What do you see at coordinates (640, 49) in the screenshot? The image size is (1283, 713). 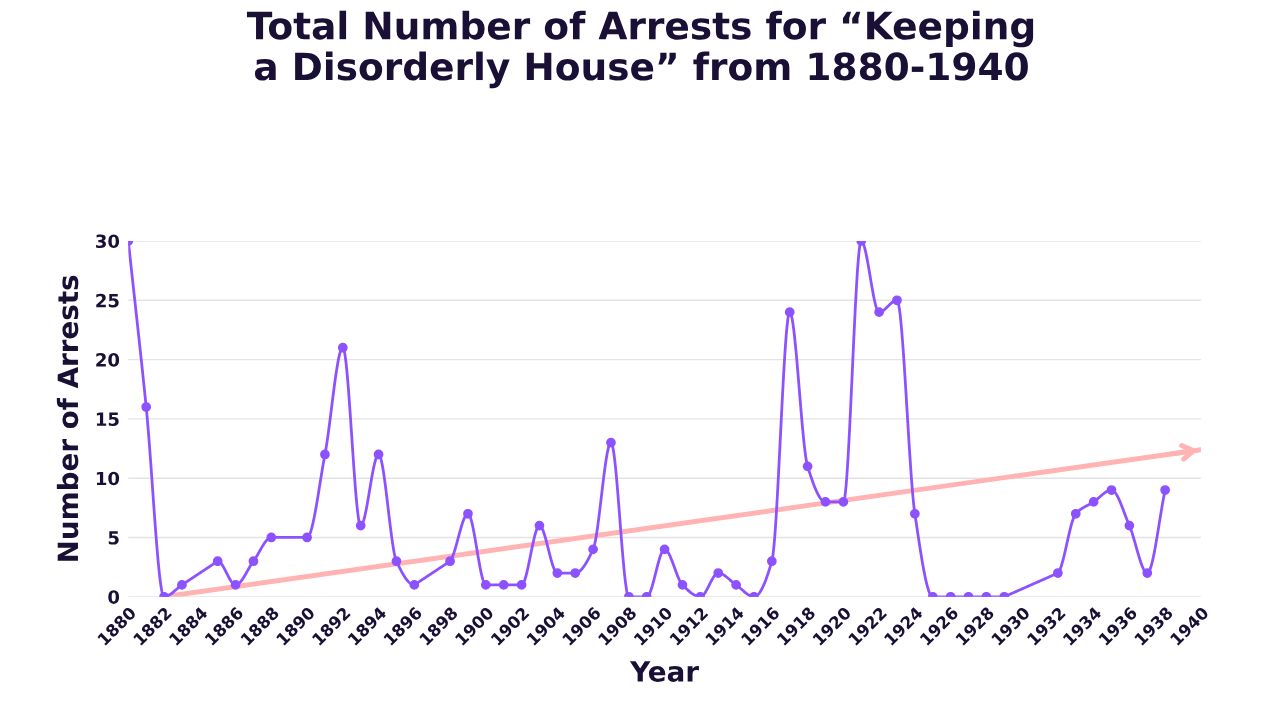 I see `chart-title: Total Number of Arrests for “Keeping a Disorderly House” from 1880-1940` at bounding box center [640, 49].